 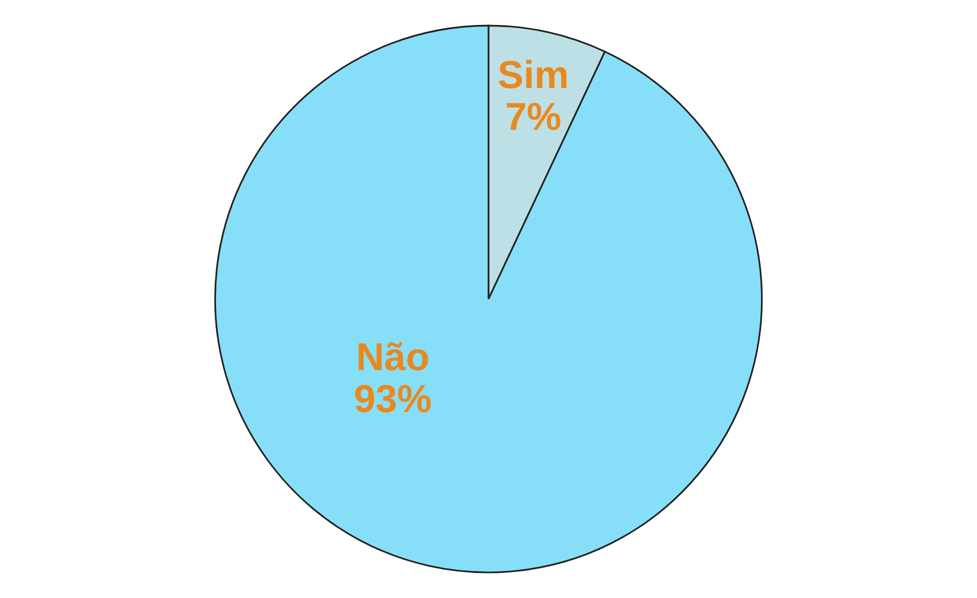 I want to click on slice-label: Não, so click(x=393, y=356).